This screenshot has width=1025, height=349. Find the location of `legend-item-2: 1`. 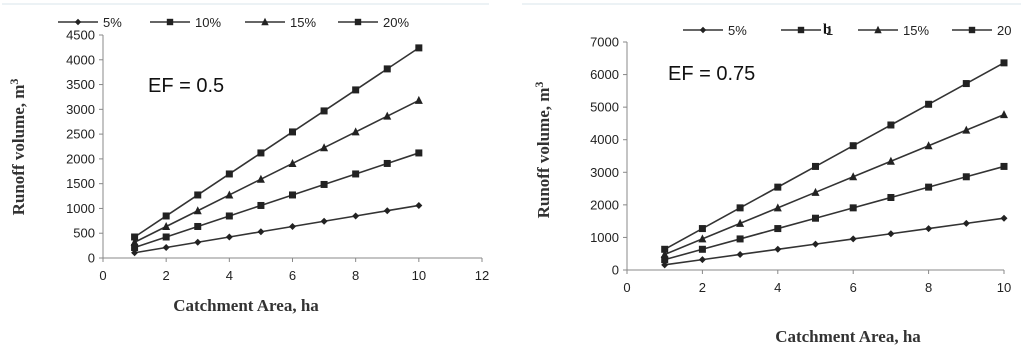

legend-item-2: 1 is located at coordinates (807, 30).